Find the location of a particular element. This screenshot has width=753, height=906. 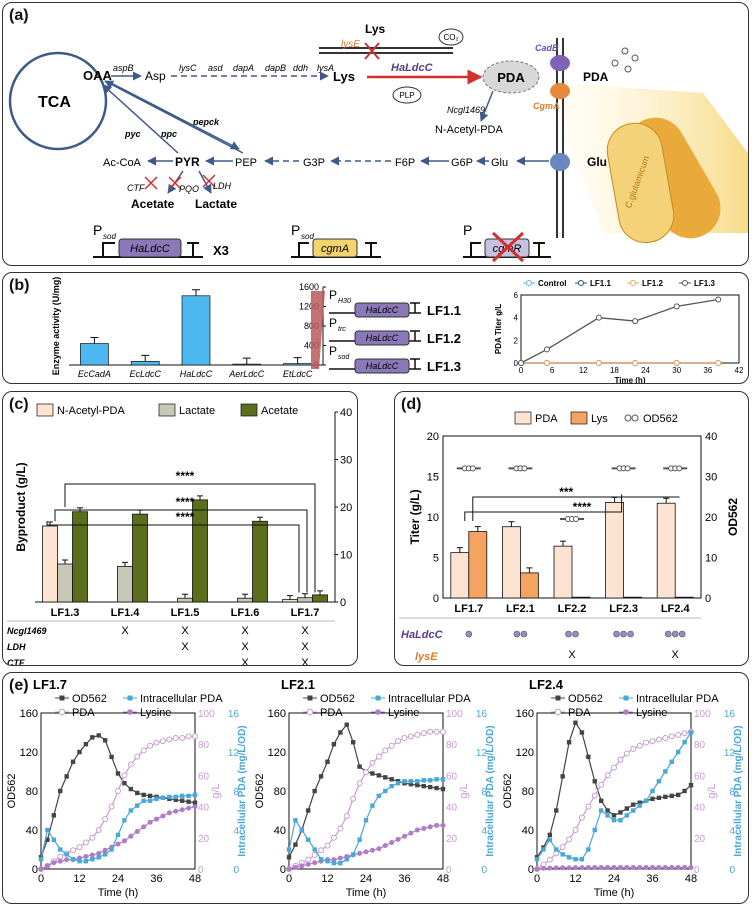

x-tick-label: LF1.7 is located at coordinates (305, 613).